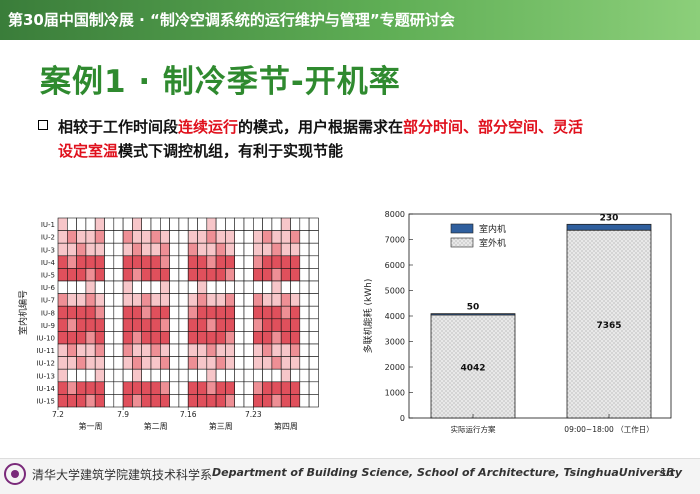  Describe the element at coordinates (123, 414) in the screenshot. I see `date-tick-label: 7.9` at that location.